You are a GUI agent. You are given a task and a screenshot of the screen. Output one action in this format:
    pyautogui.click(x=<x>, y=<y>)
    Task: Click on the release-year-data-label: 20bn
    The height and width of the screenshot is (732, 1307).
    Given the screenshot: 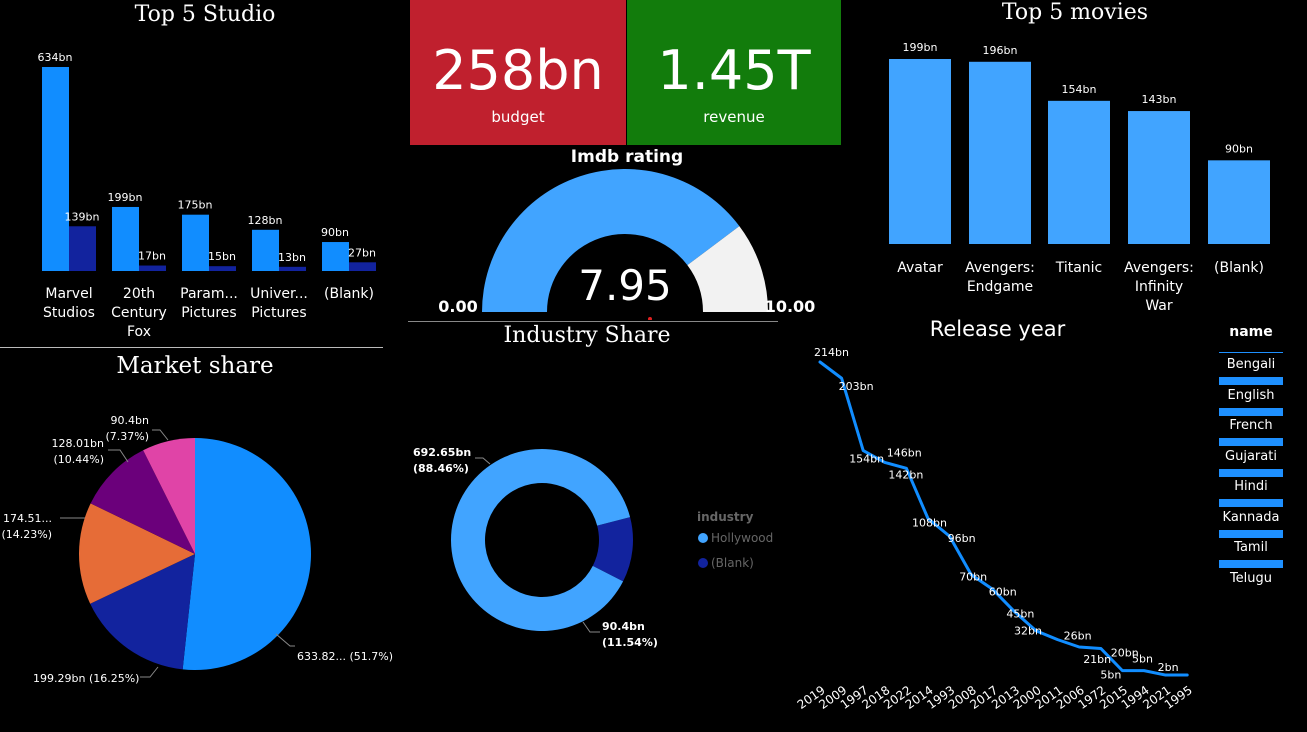 What is the action you would take?
    pyautogui.click(x=1125, y=652)
    